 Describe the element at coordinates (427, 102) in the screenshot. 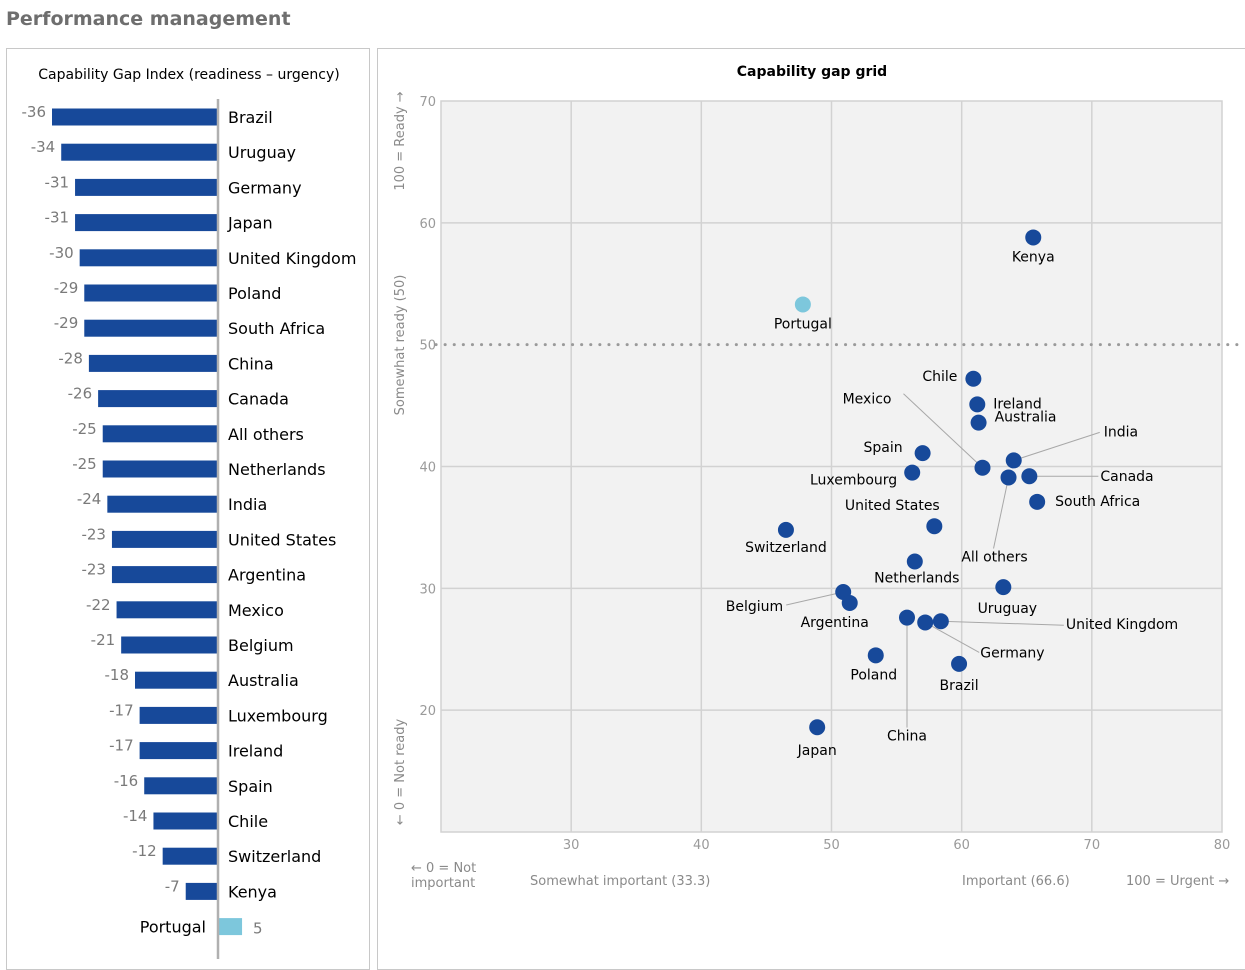

I see `y-tick-label: 70` at that location.